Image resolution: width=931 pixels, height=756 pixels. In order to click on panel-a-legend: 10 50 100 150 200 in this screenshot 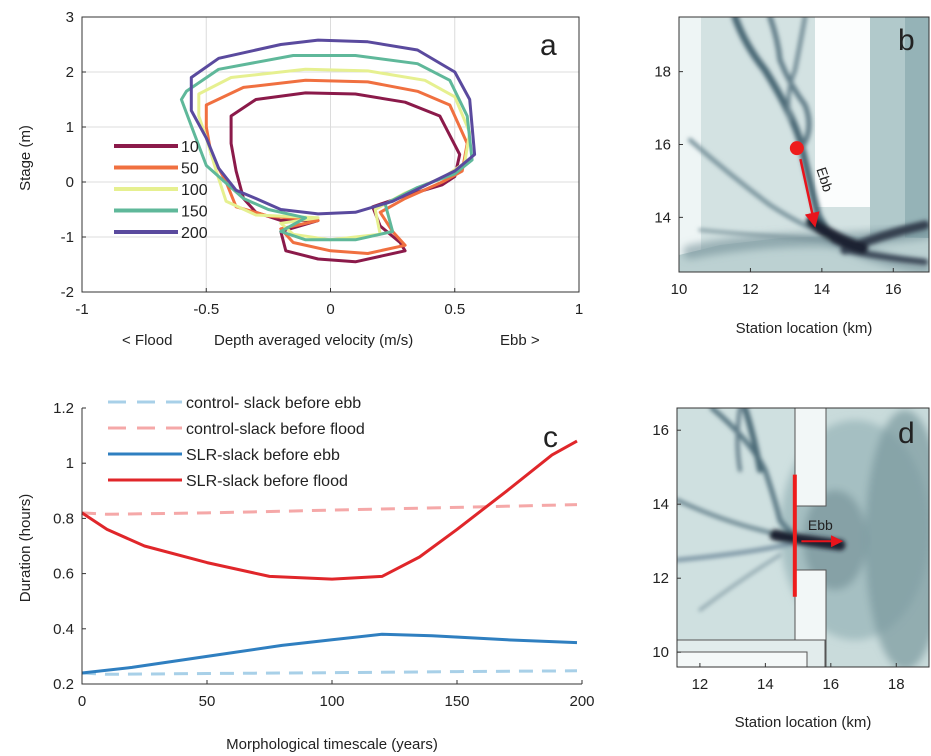, I will do `click(161, 190)`.